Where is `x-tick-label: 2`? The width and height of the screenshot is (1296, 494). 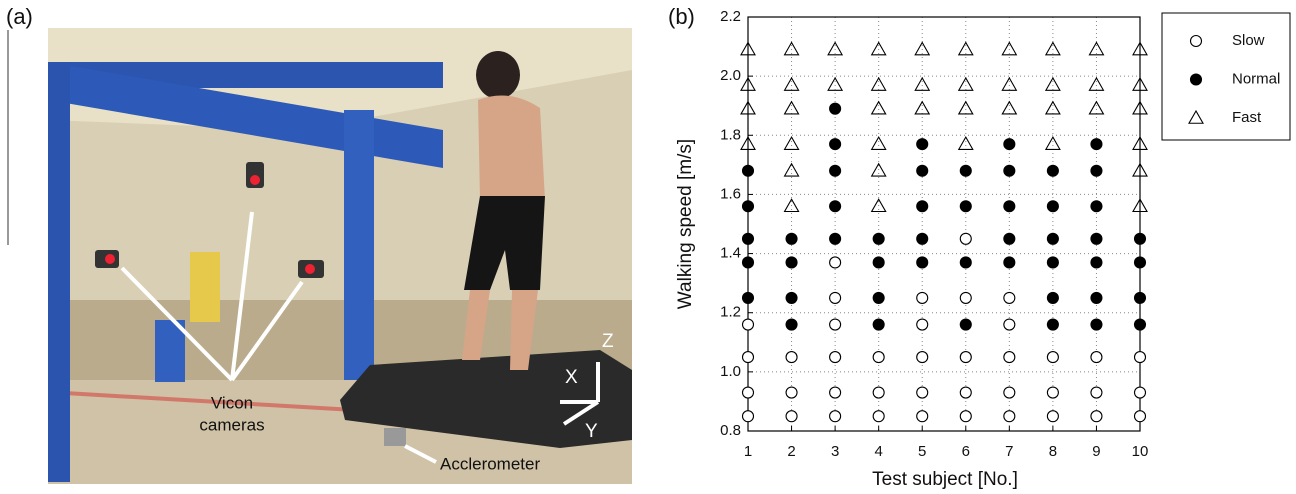 x-tick-label: 2 is located at coordinates (791, 451).